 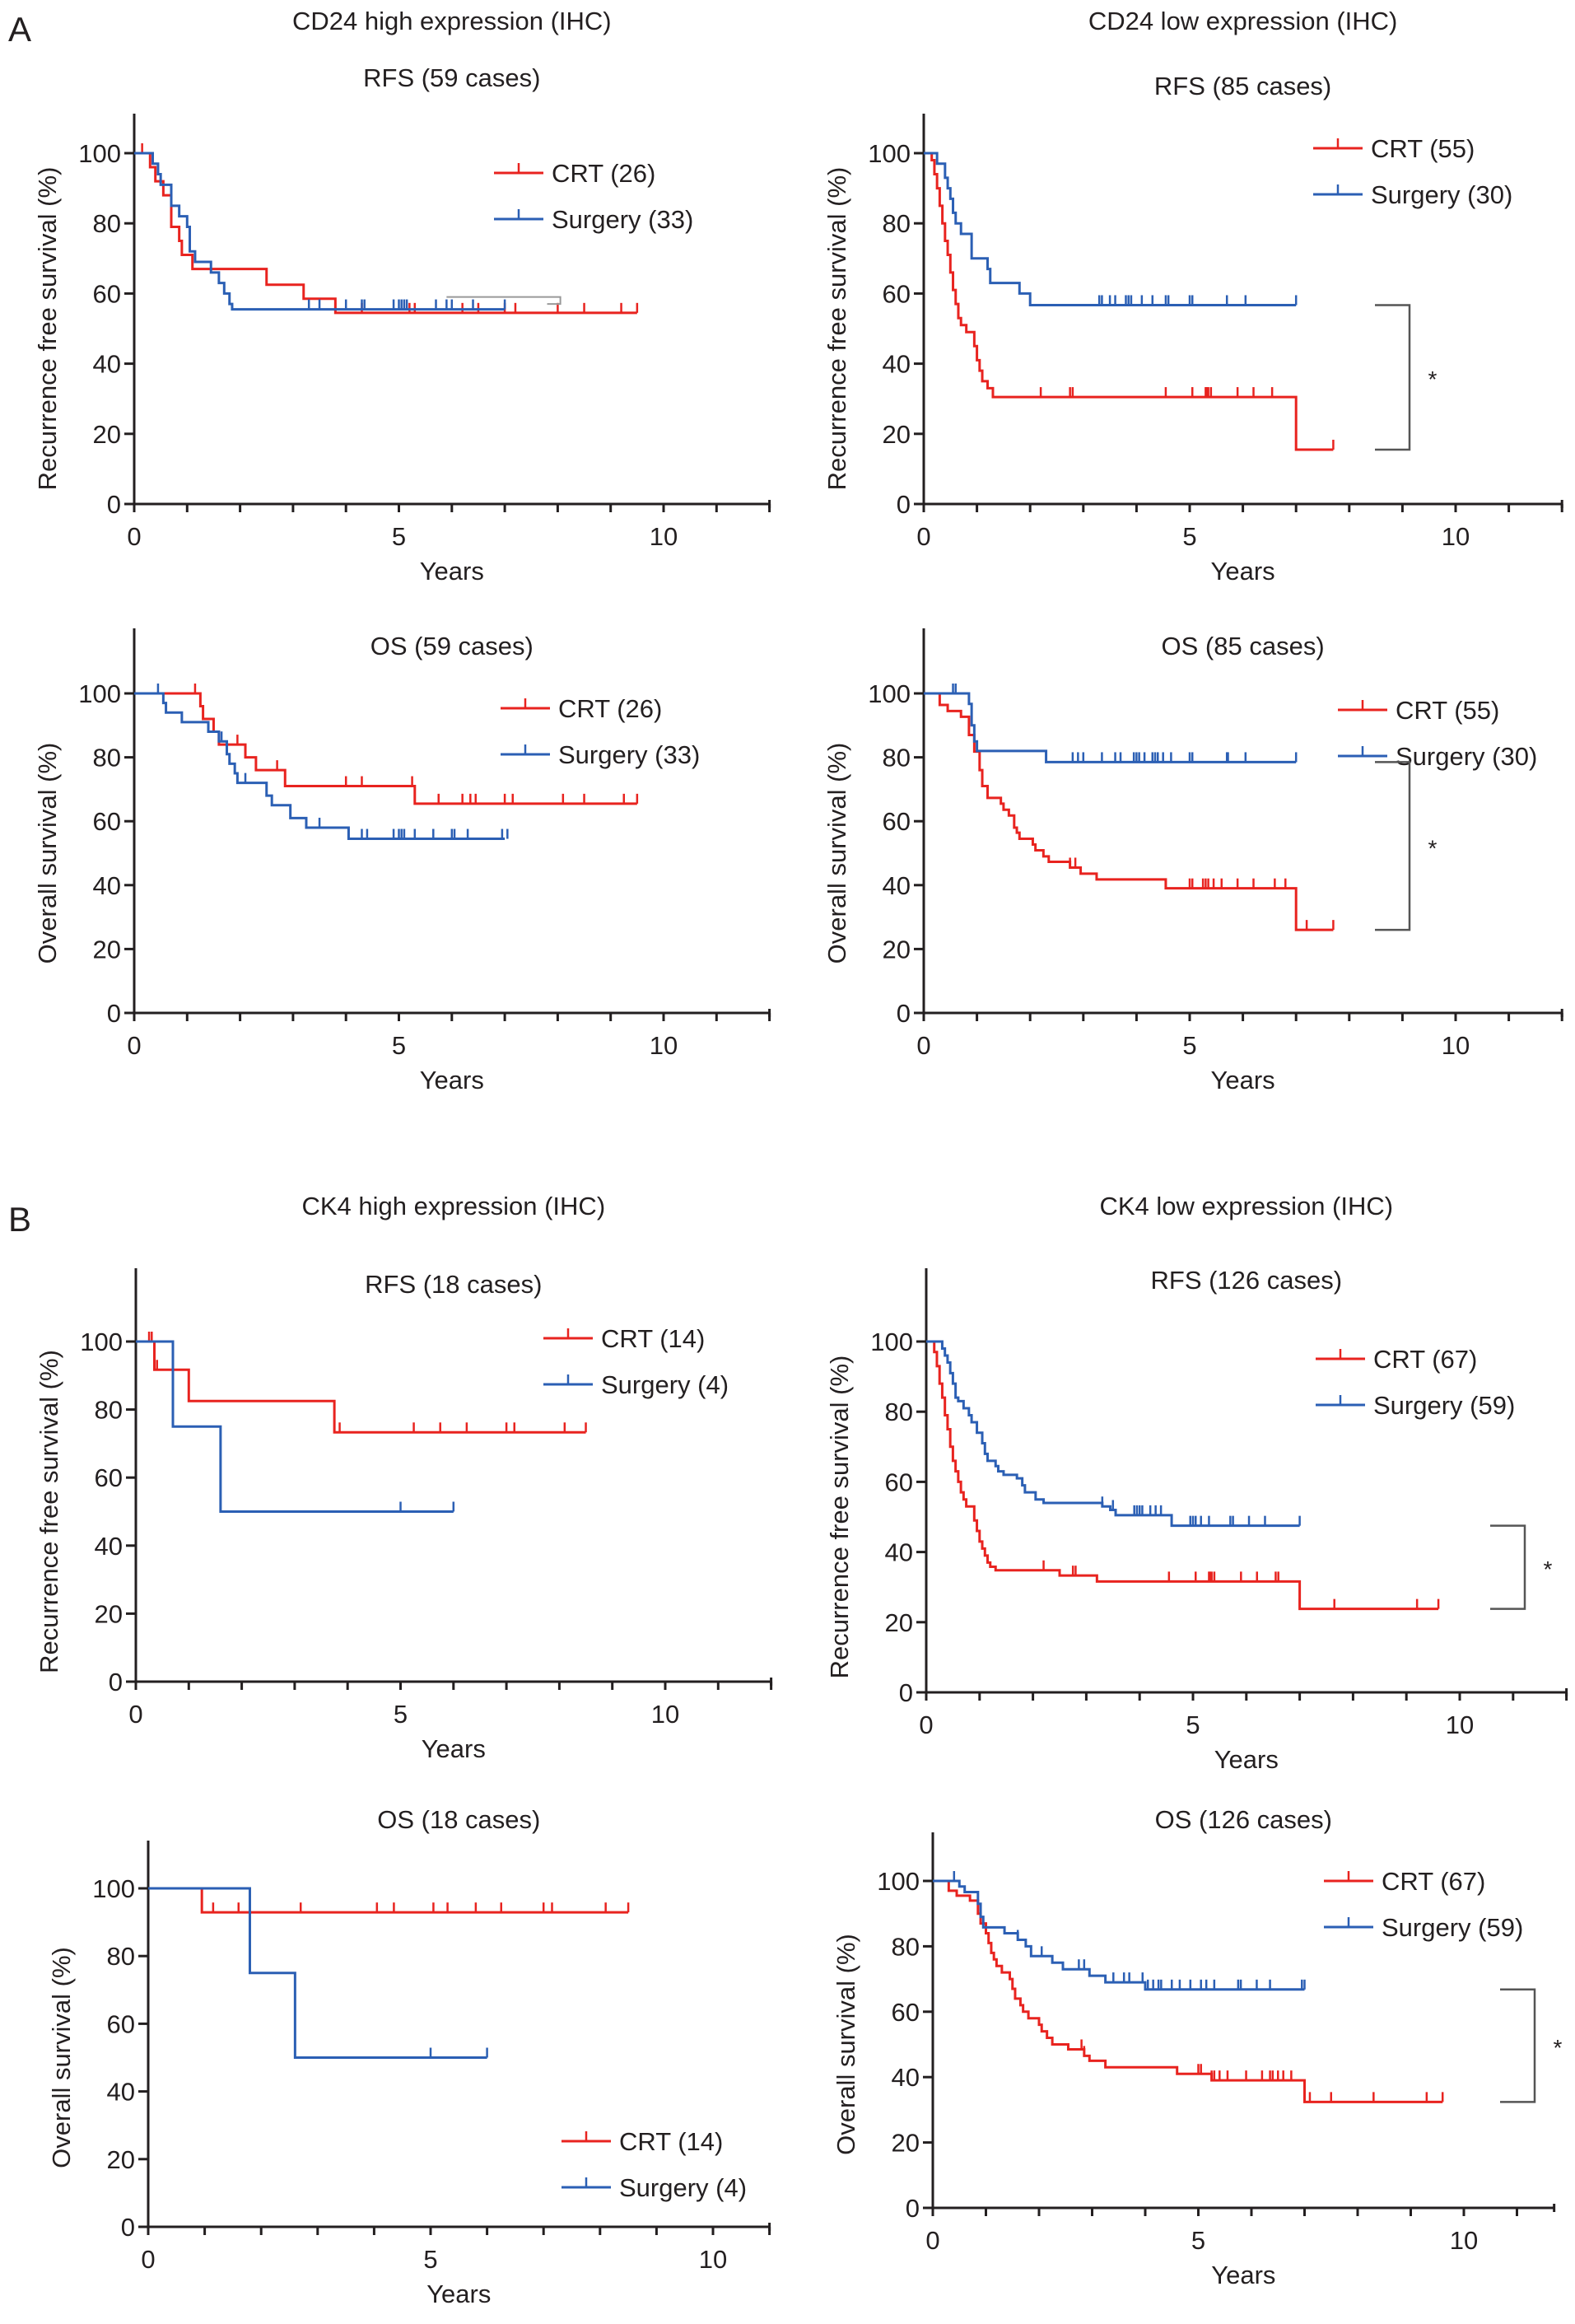 I want to click on surgery-legend-label: Surgery (30), so click(x=1441, y=194).